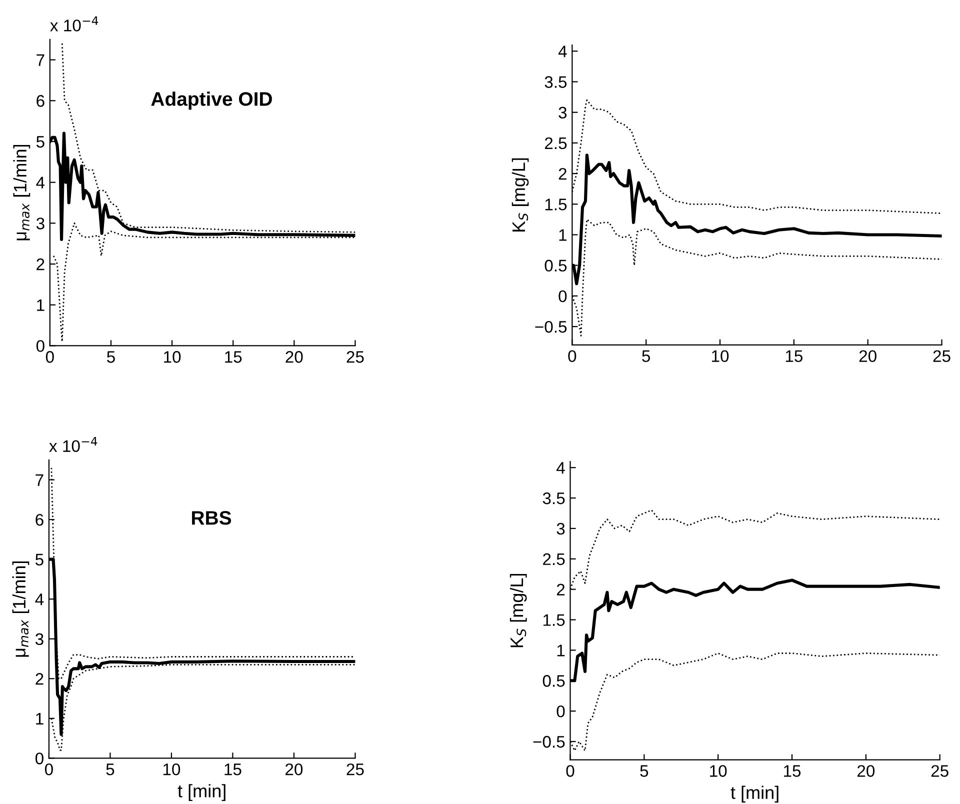 Image resolution: width=960 pixels, height=804 pixels. What do you see at coordinates (212, 517) in the screenshot?
I see `annotation: RBS` at bounding box center [212, 517].